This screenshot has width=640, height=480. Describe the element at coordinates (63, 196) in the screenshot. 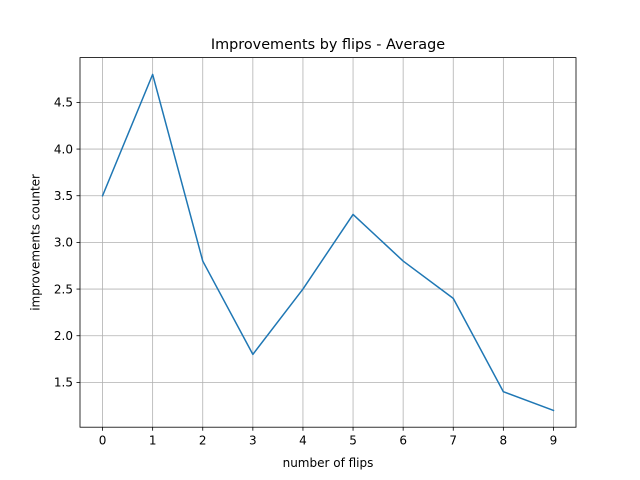

I see `y-tick-label: 3.5` at that location.